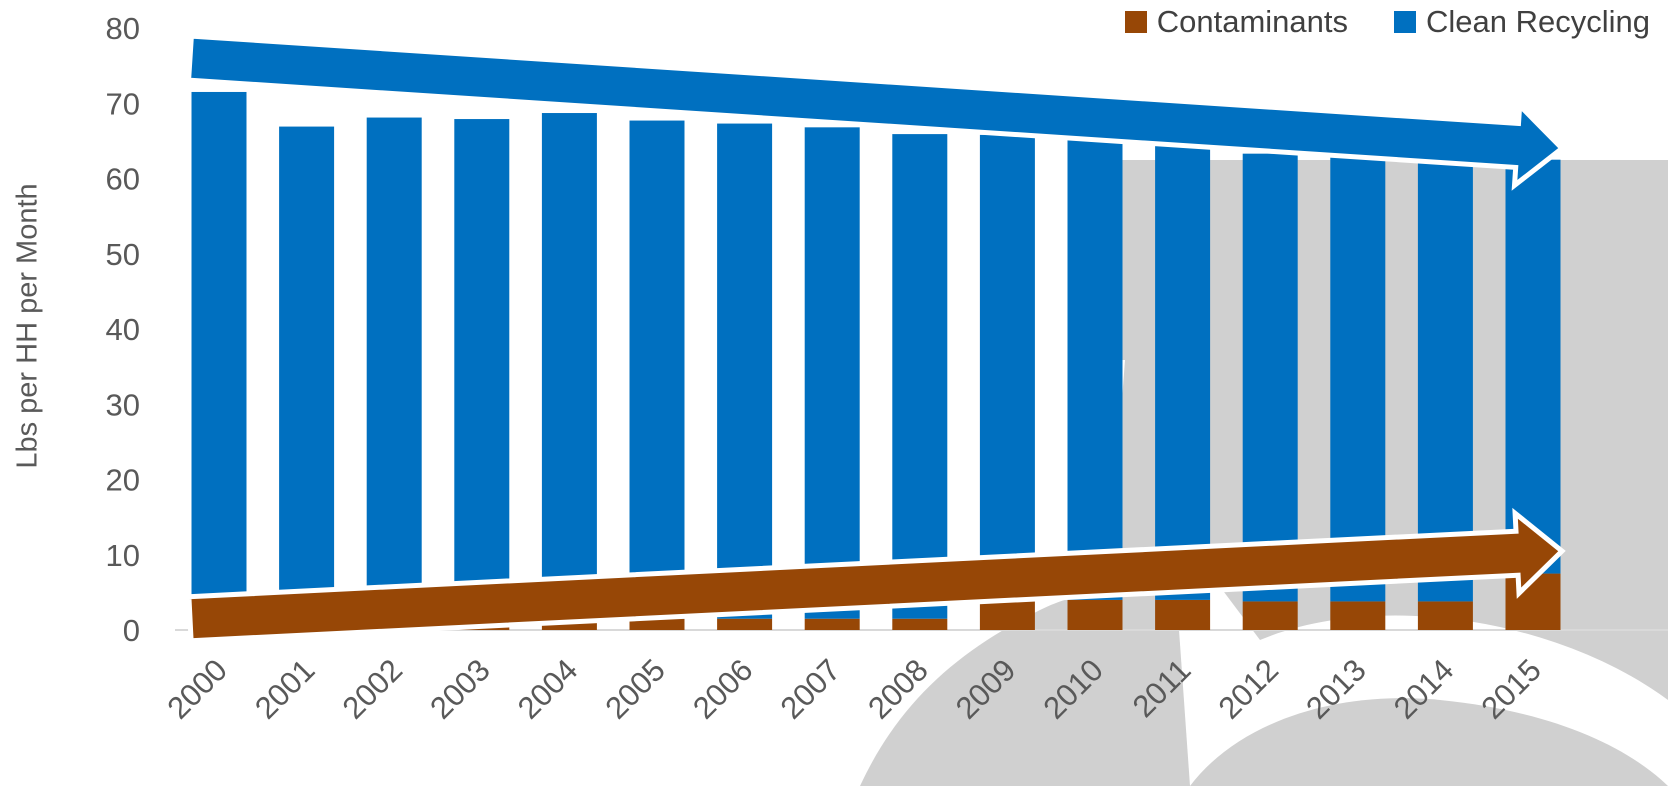 The image size is (1668, 786). What do you see at coordinates (123, 329) in the screenshot?
I see `y-tick-label: 40` at bounding box center [123, 329].